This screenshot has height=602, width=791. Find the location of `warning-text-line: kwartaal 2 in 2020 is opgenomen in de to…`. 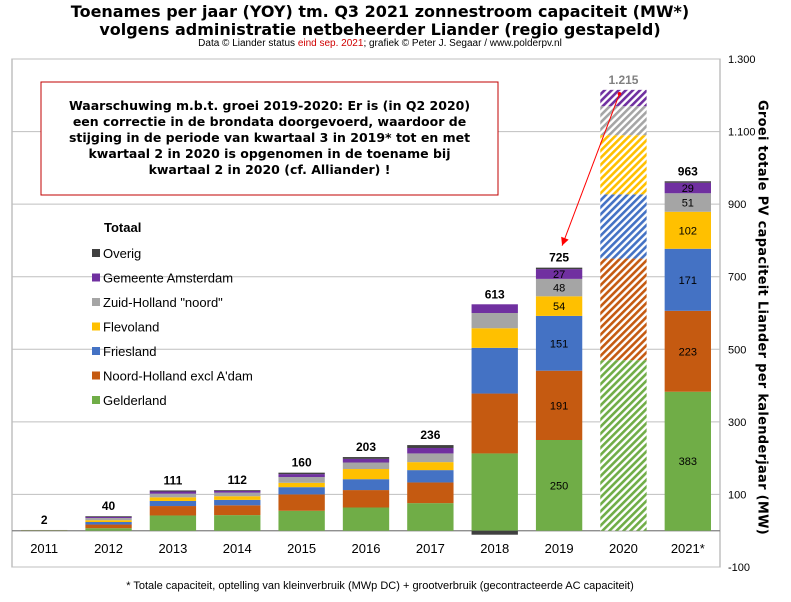

warning-text-line: kwartaal 2 in 2020 is opgenomen in de to… is located at coordinates (269, 153).